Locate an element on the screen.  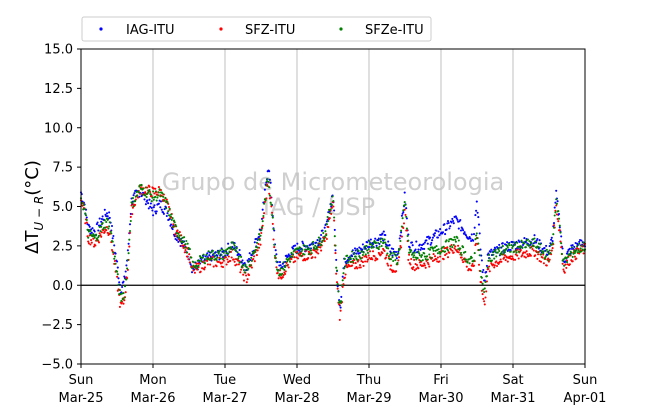
legend-label-1: SFZ-ITU is located at coordinates (270, 30).